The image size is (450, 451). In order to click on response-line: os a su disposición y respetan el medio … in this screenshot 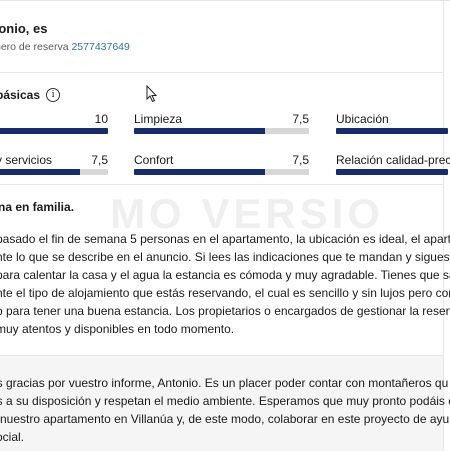, I will do `click(225, 401)`.